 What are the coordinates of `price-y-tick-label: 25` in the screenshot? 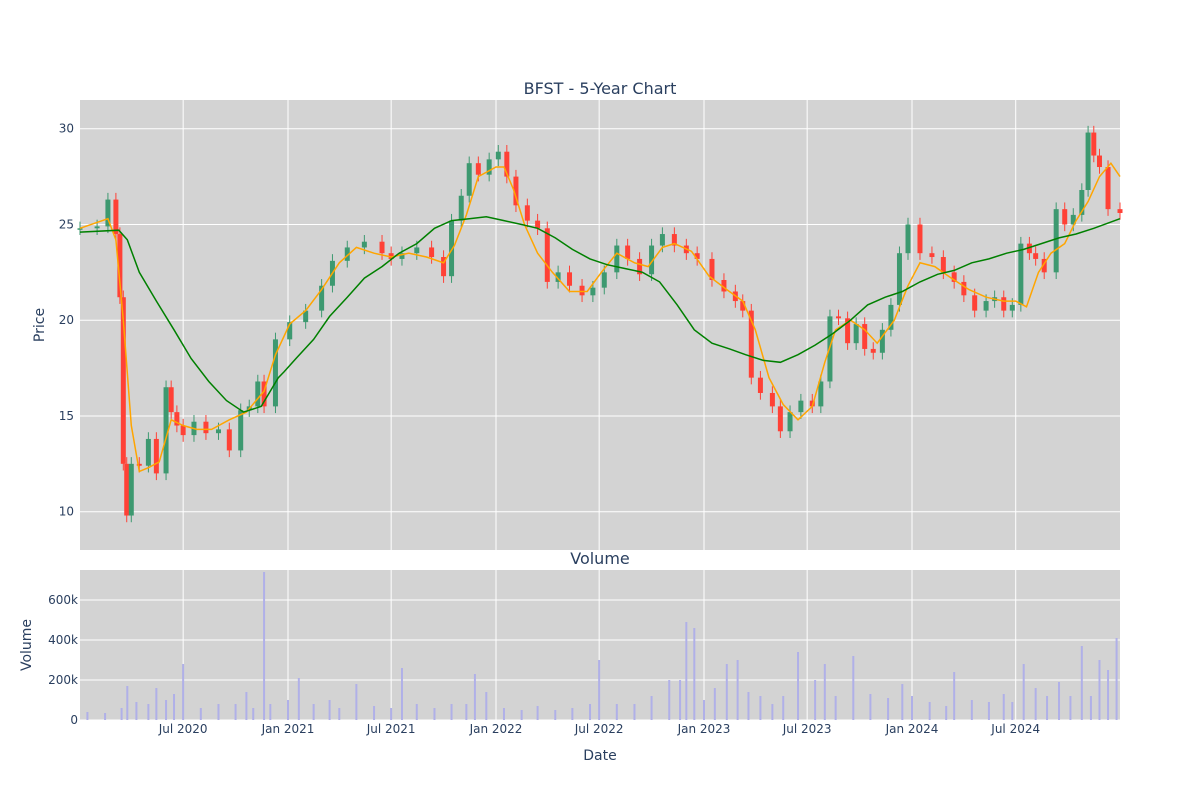 It's located at (66, 224).